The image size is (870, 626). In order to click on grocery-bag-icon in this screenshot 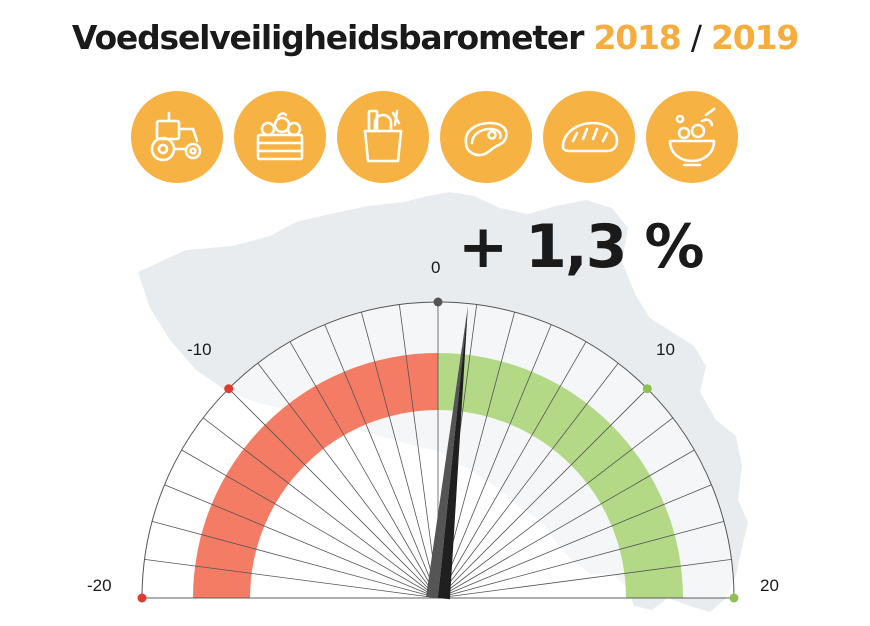, I will do `click(383, 137)`.